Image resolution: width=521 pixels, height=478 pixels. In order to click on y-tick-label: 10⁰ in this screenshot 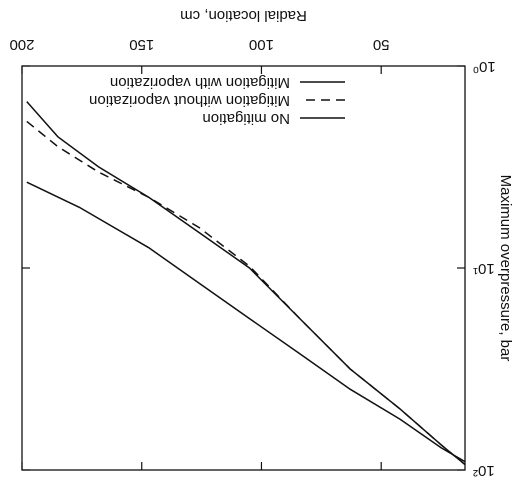, I will do `click(484, 66)`.